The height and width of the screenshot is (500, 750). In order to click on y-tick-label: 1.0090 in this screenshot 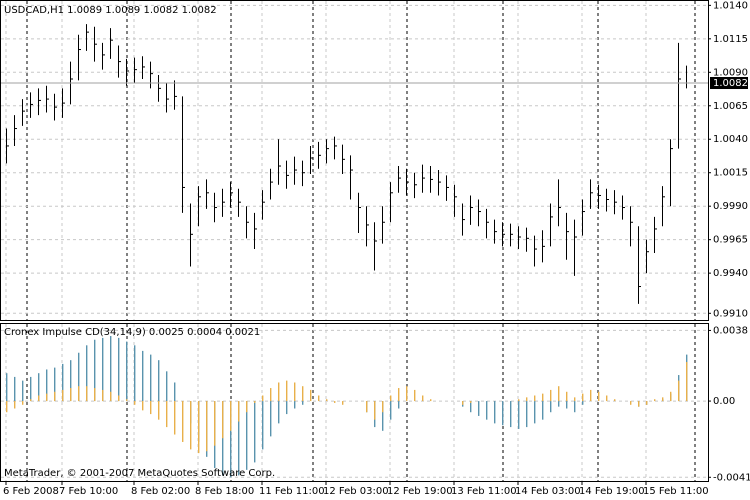, I will do `click(730, 72)`.